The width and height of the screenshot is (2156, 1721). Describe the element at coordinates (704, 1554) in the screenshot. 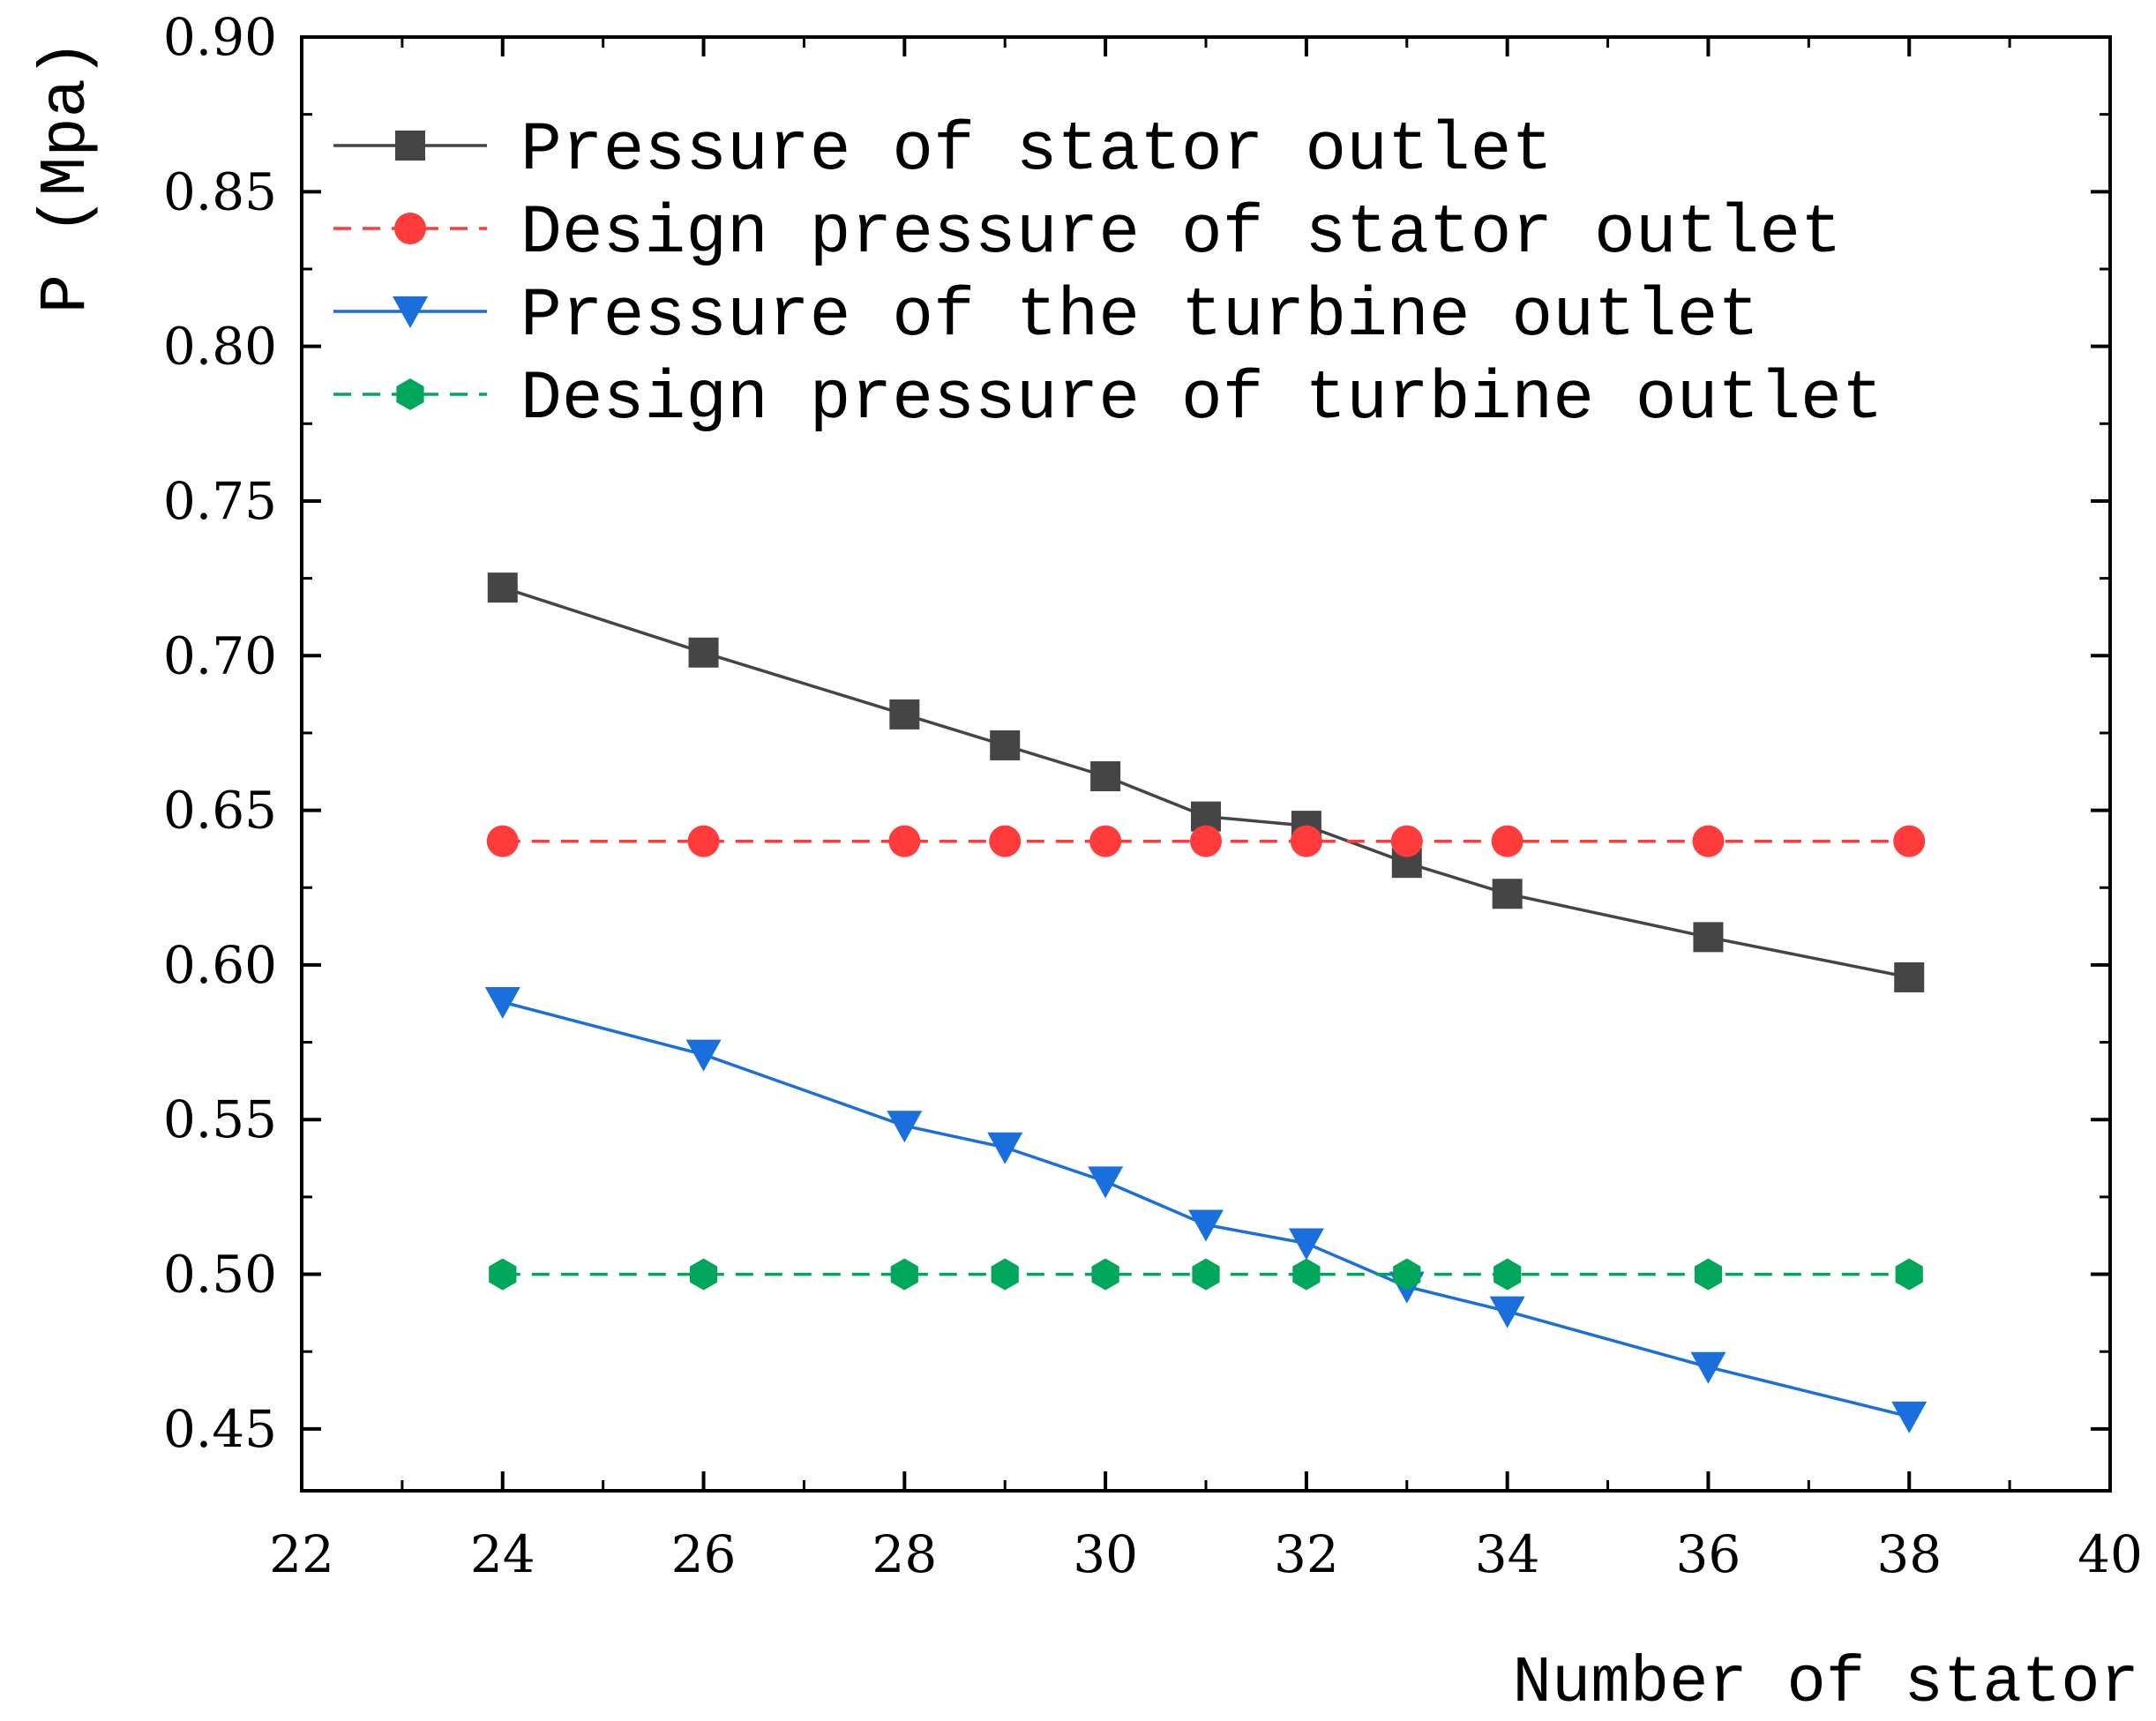

I see `x-tick-label: 26` at that location.